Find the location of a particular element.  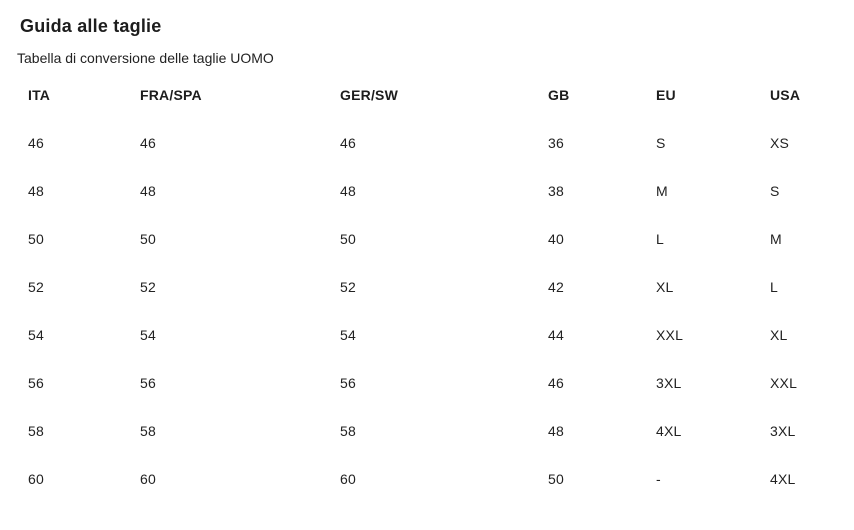

cell-usa: S is located at coordinates (775, 191).